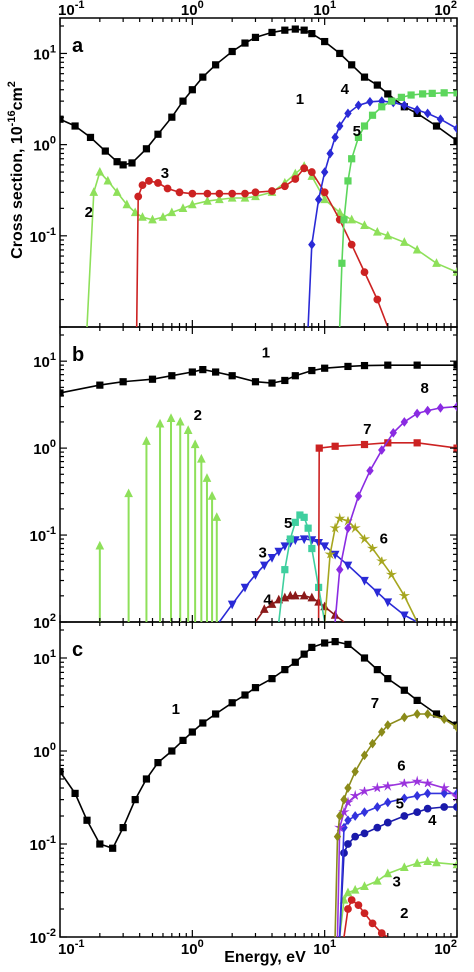 The width and height of the screenshot is (474, 972). What do you see at coordinates (71, 948) in the screenshot?
I see `bottom-x-tick-label: 10-1` at bounding box center [71, 948].